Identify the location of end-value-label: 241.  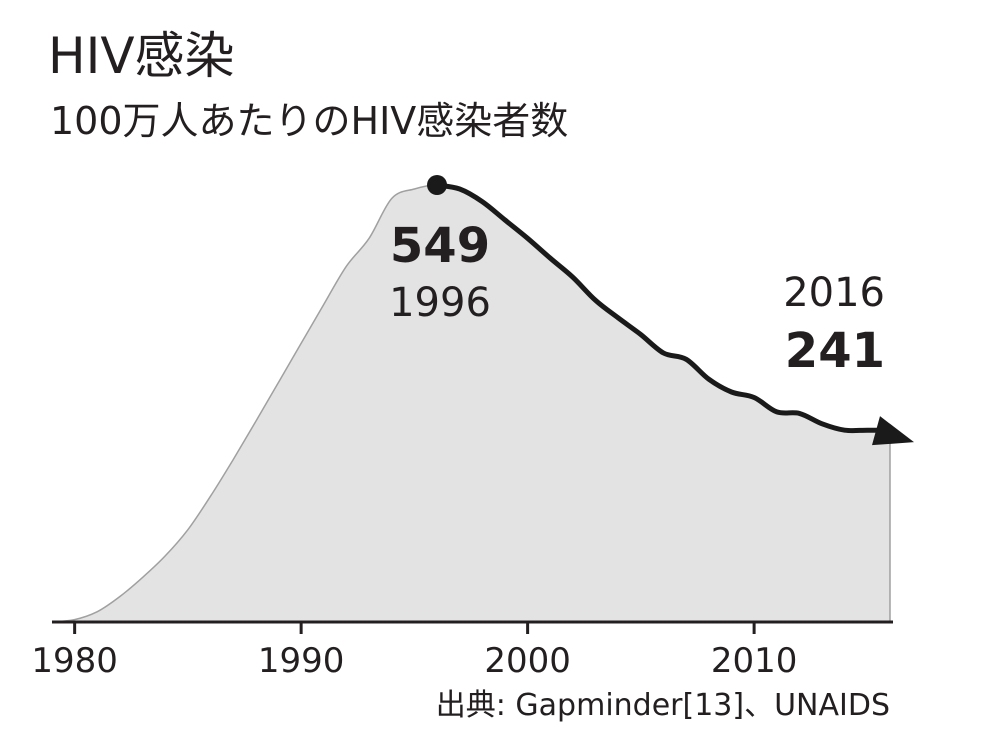
(835, 351).